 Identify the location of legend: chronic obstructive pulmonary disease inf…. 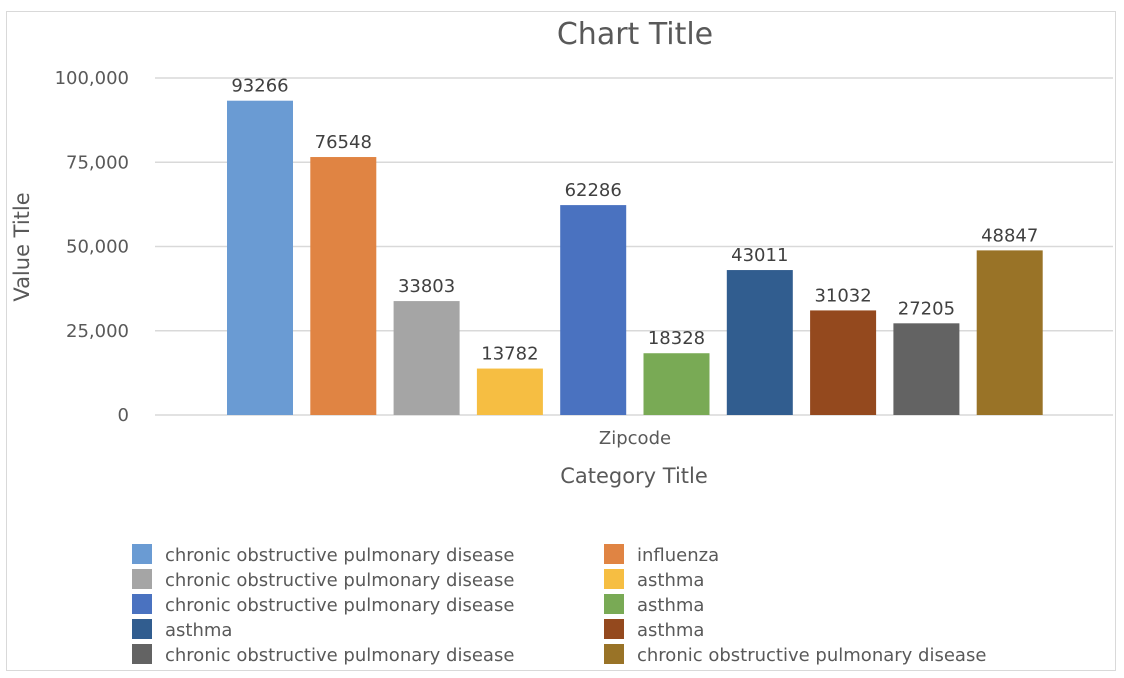
(559, 605).